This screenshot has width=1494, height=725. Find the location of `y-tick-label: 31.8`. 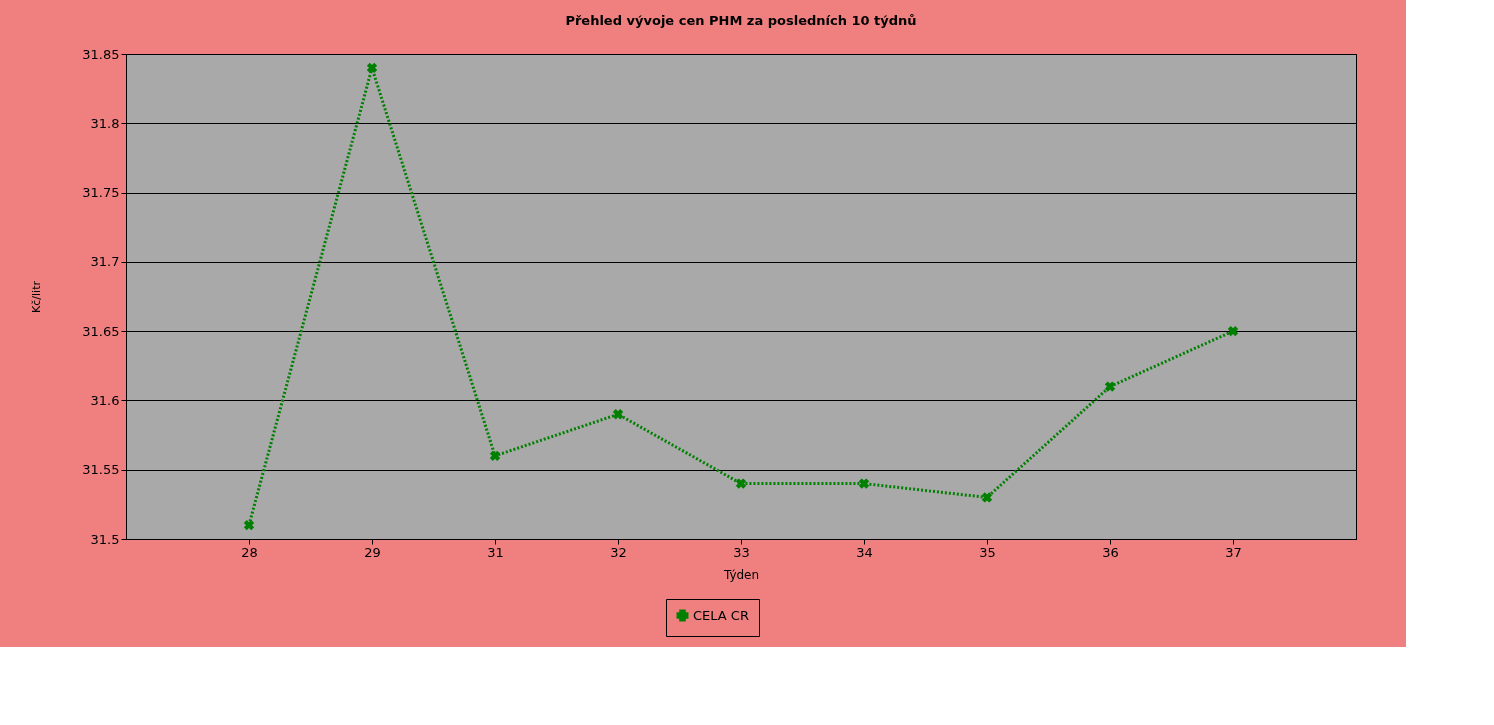

y-tick-label: 31.8 is located at coordinates (105, 123).